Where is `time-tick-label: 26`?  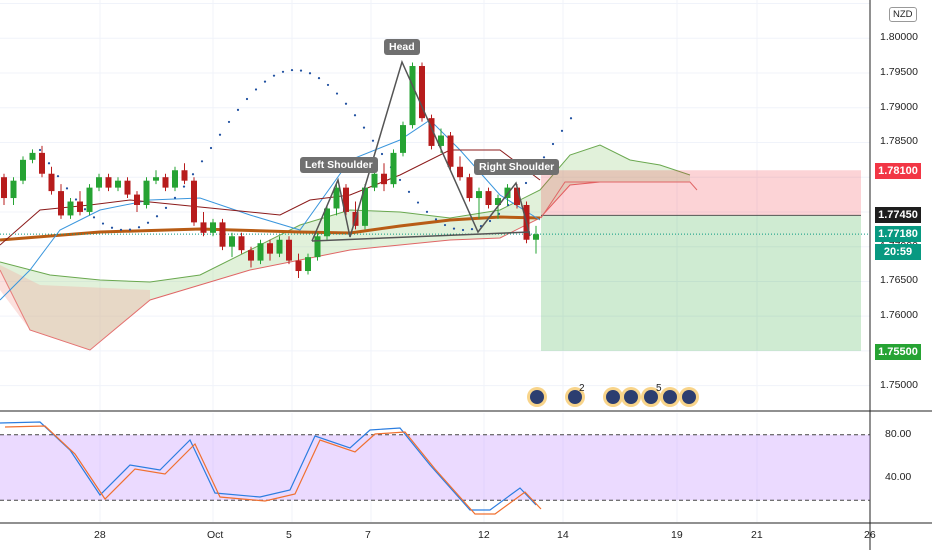 time-tick-label: 26 is located at coordinates (870, 535).